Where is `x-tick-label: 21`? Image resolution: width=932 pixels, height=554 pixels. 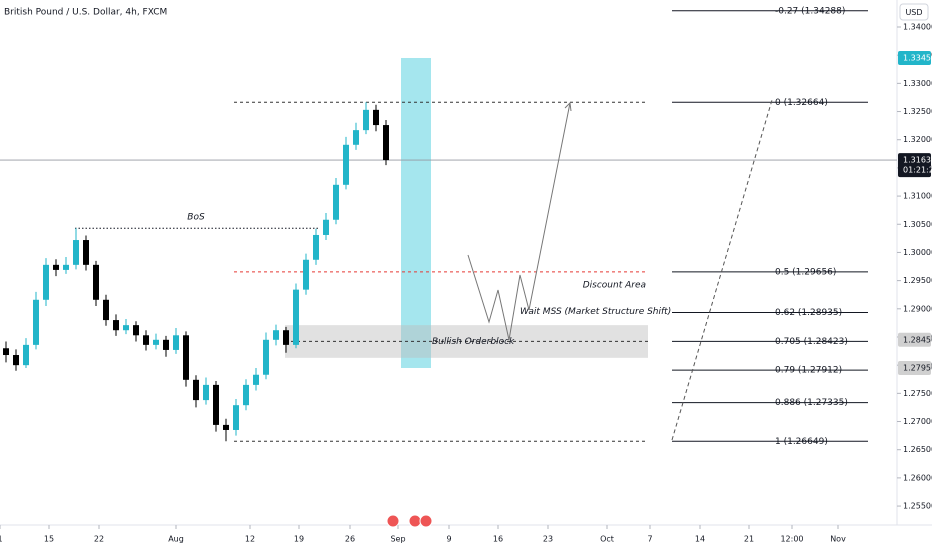
x-tick-label: 21 is located at coordinates (749, 539).